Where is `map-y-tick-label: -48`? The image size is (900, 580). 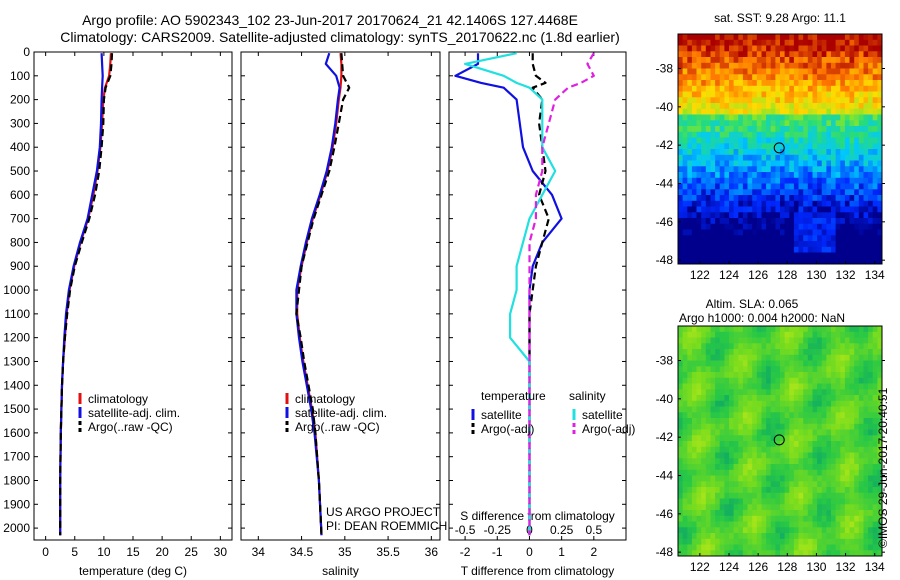
map-y-tick-label: -48 is located at coordinates (665, 552).